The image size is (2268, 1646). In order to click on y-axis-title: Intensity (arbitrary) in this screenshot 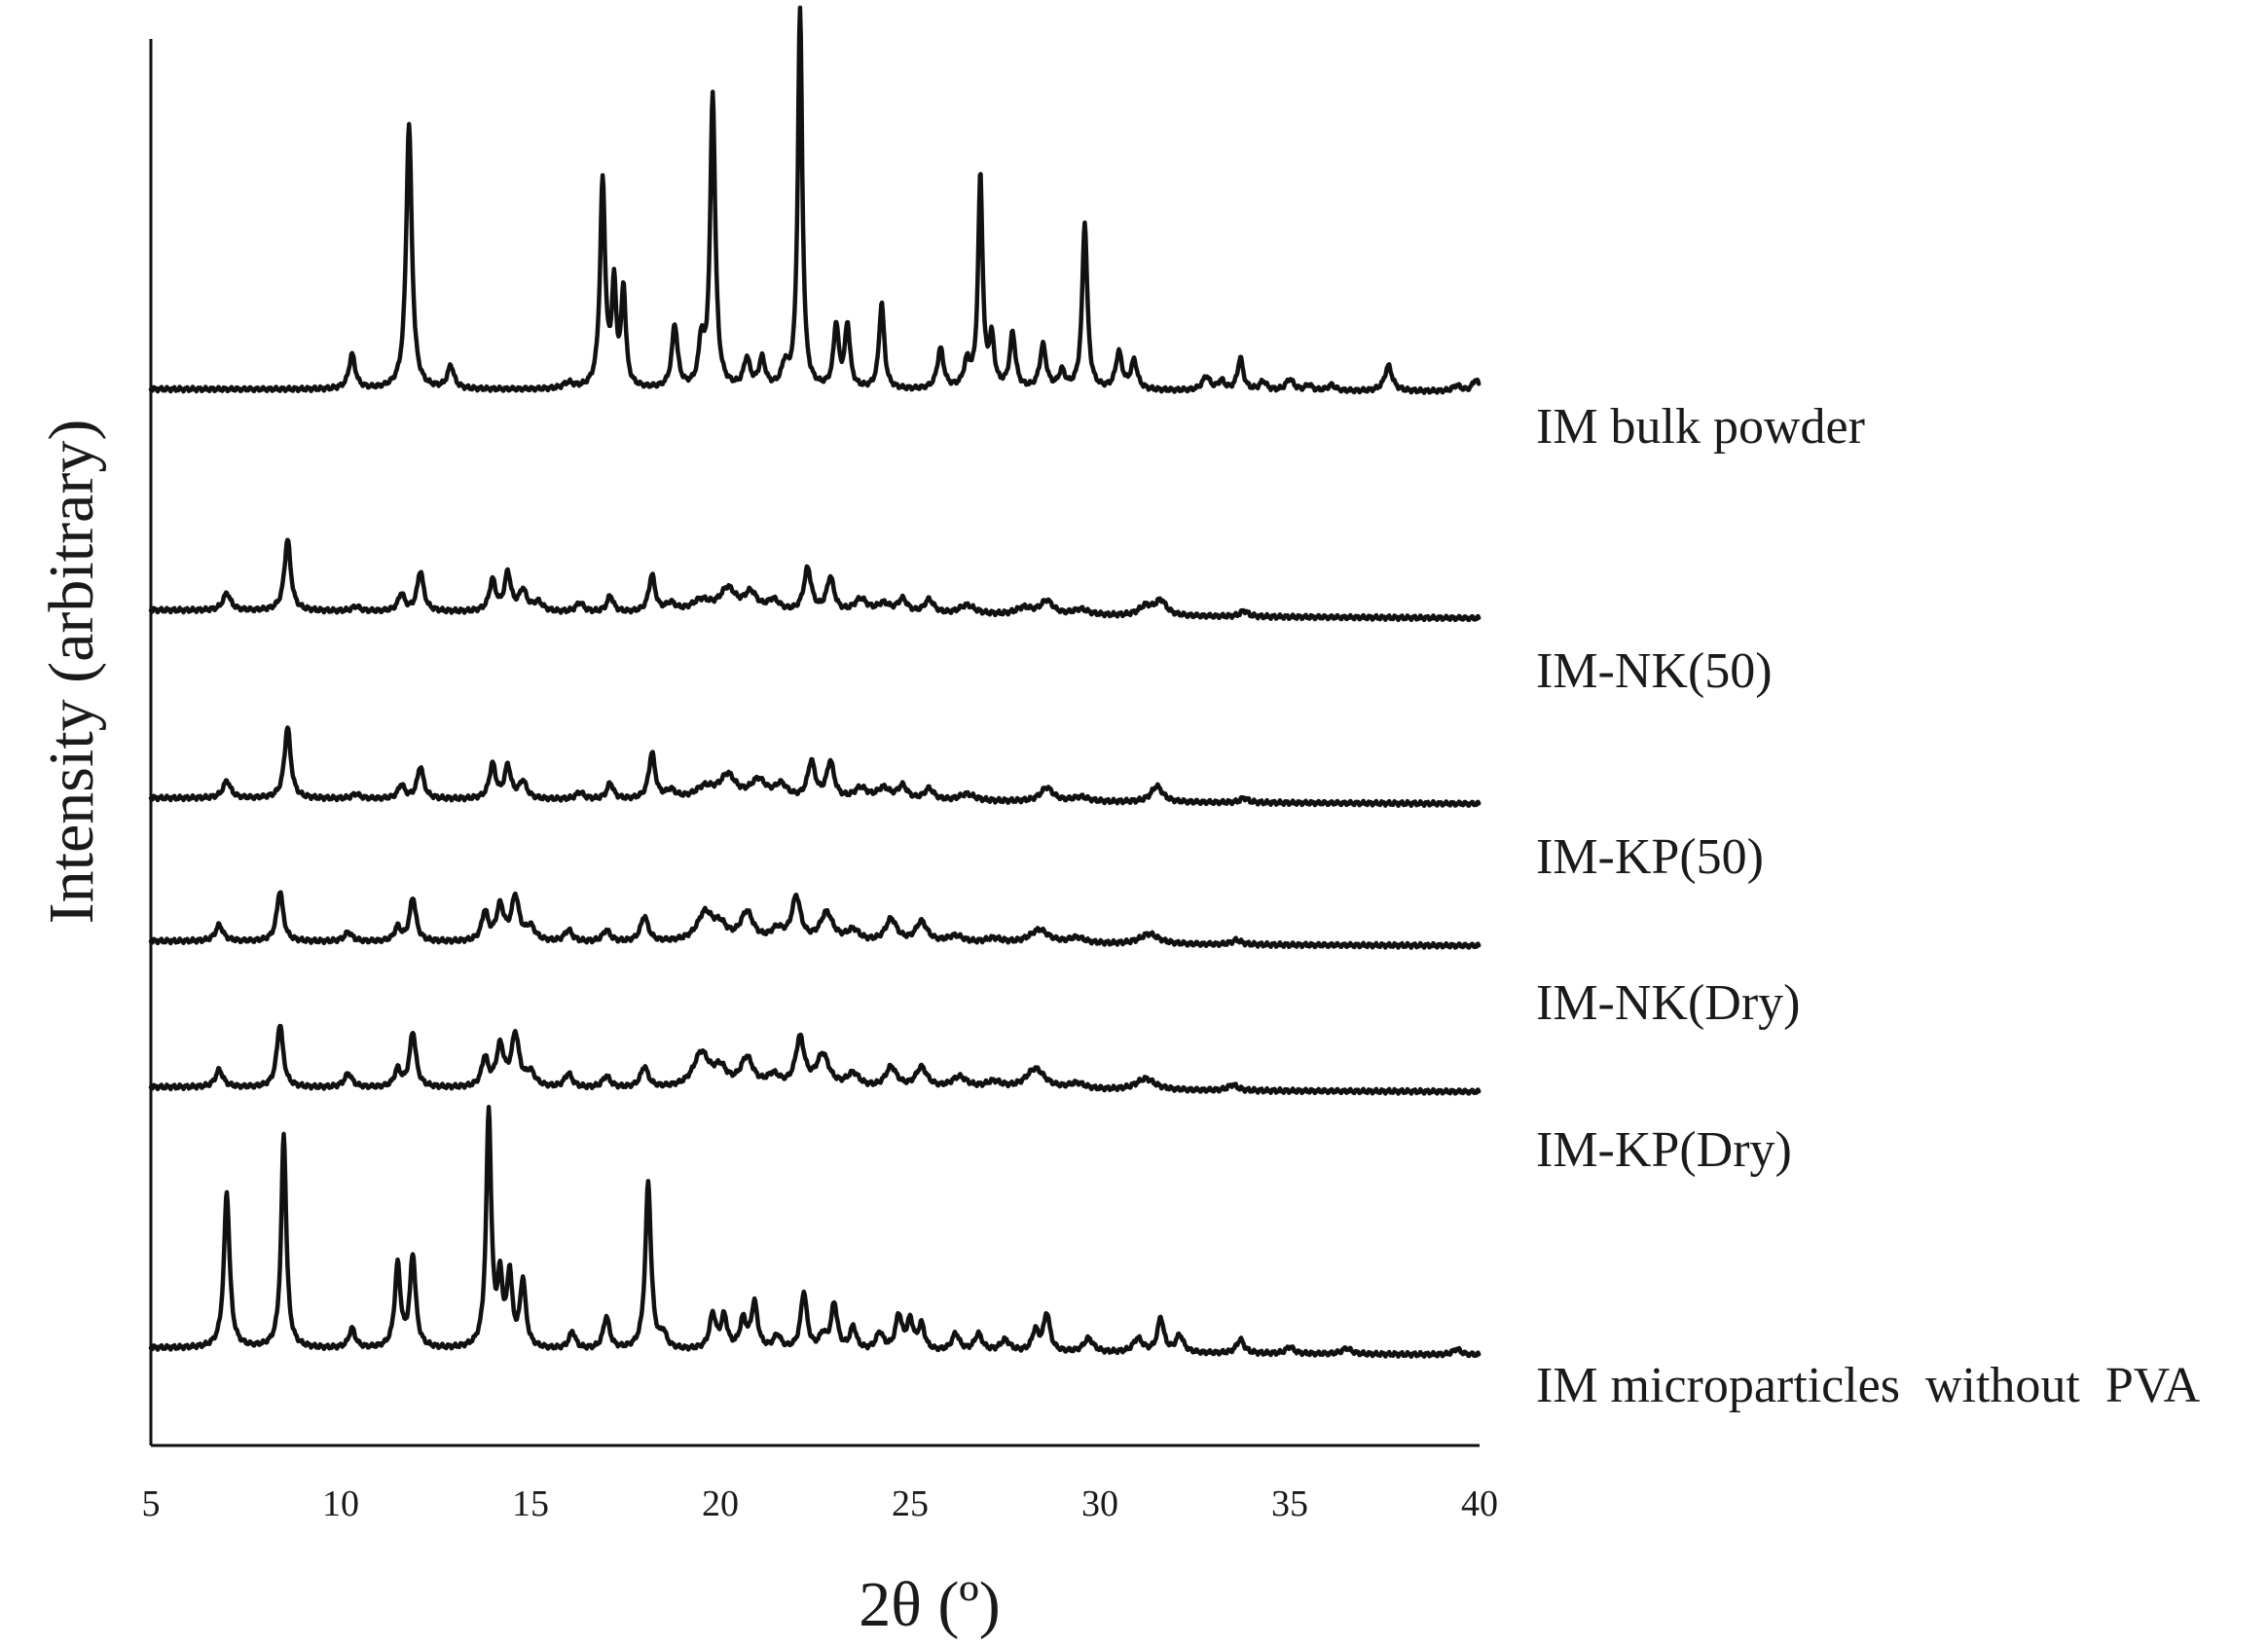, I will do `click(71, 673)`.